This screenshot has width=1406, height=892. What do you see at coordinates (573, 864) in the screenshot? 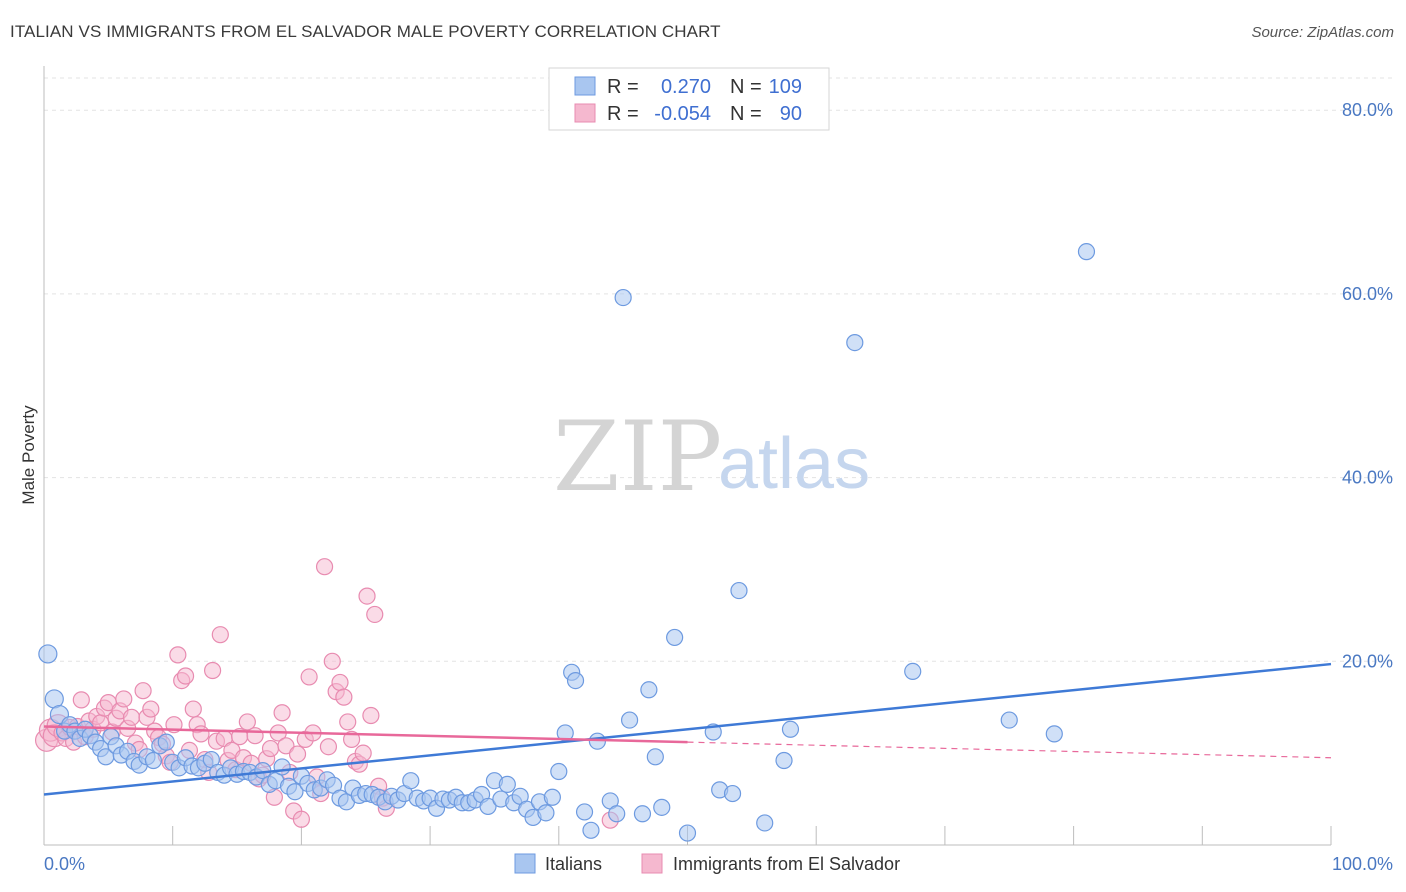
I see `bottom-legend-label-italians: Italians` at bounding box center [573, 864].